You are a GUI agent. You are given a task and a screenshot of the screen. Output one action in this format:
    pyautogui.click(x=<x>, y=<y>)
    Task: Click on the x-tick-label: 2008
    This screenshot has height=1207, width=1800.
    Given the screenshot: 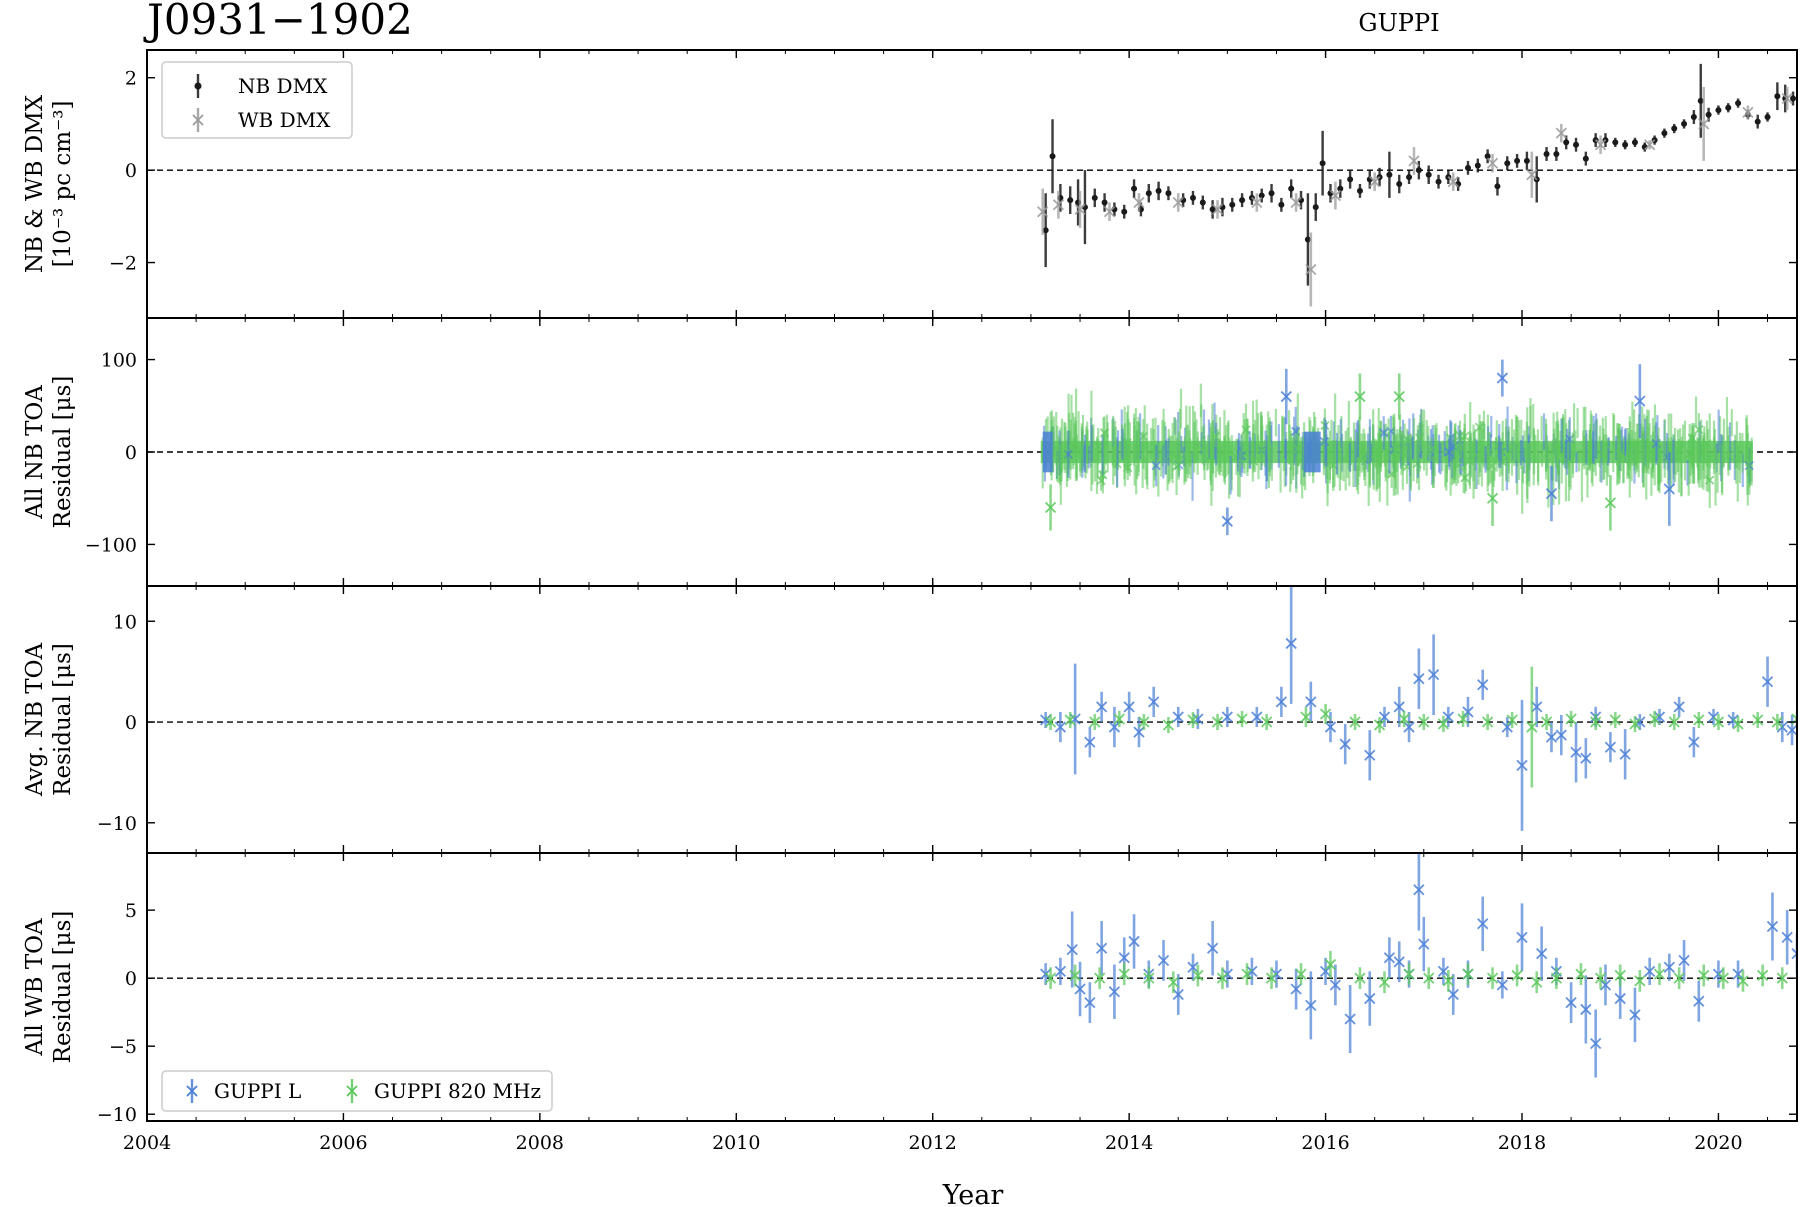 What is the action you would take?
    pyautogui.click(x=540, y=1143)
    